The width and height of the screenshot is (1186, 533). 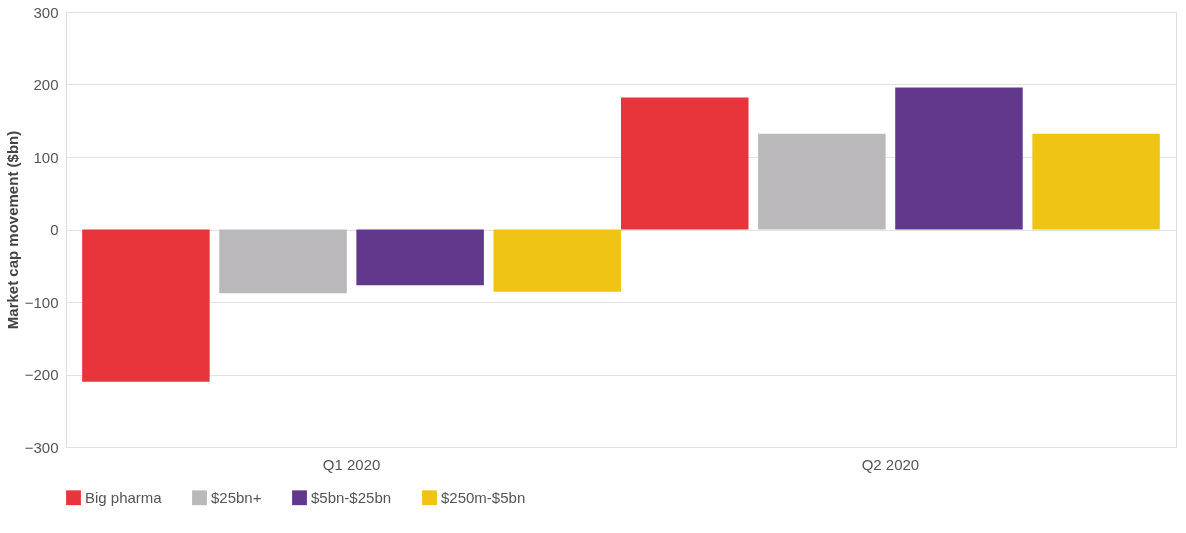 What do you see at coordinates (46, 12) in the screenshot?
I see `y-tick-label: 300` at bounding box center [46, 12].